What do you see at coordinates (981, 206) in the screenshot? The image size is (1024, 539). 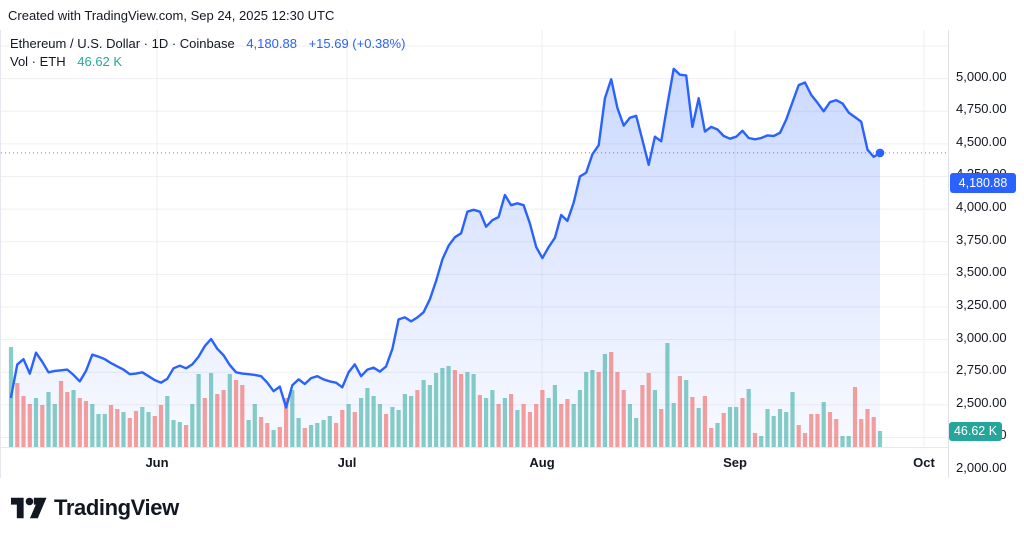 I see `price-axis-label: 4,000.00` at bounding box center [981, 206].